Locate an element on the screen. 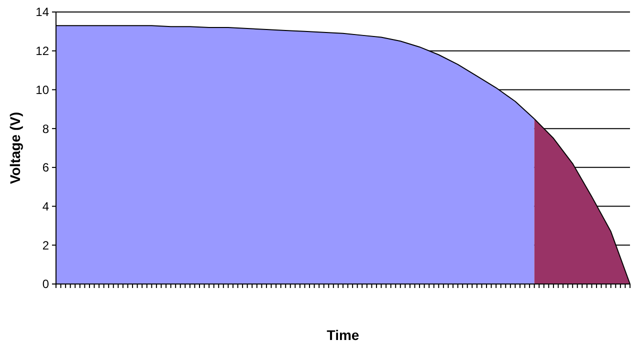  y-tick-label: 10 is located at coordinates (43, 89).